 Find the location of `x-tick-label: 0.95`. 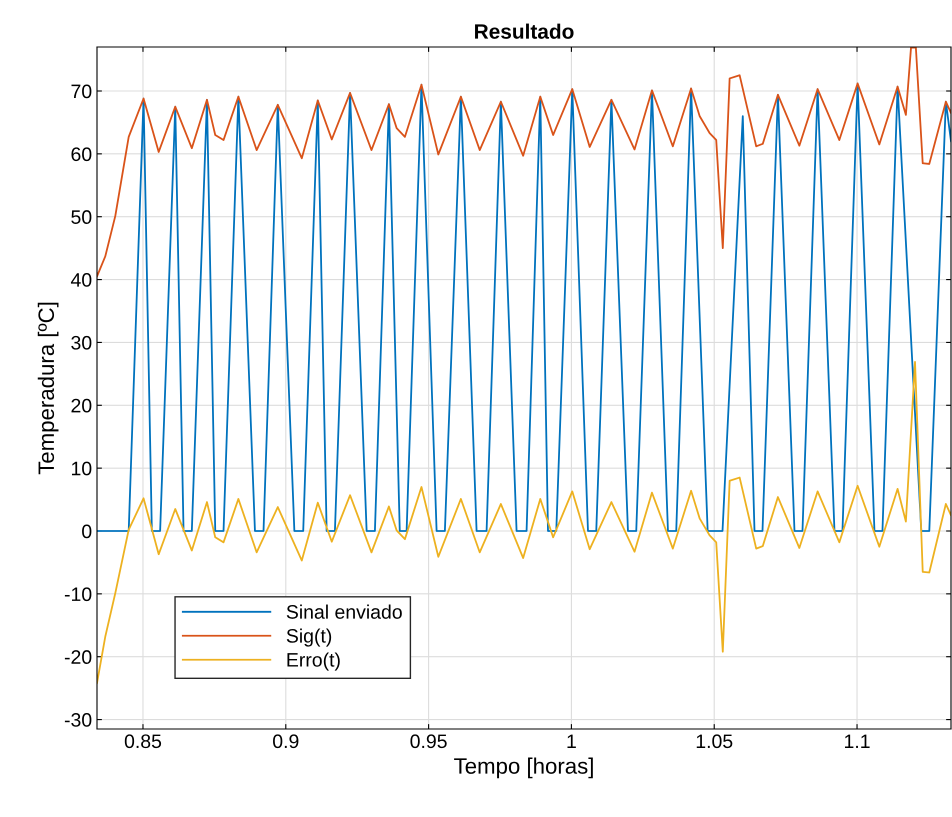

x-tick-label: 0.95 is located at coordinates (428, 741).